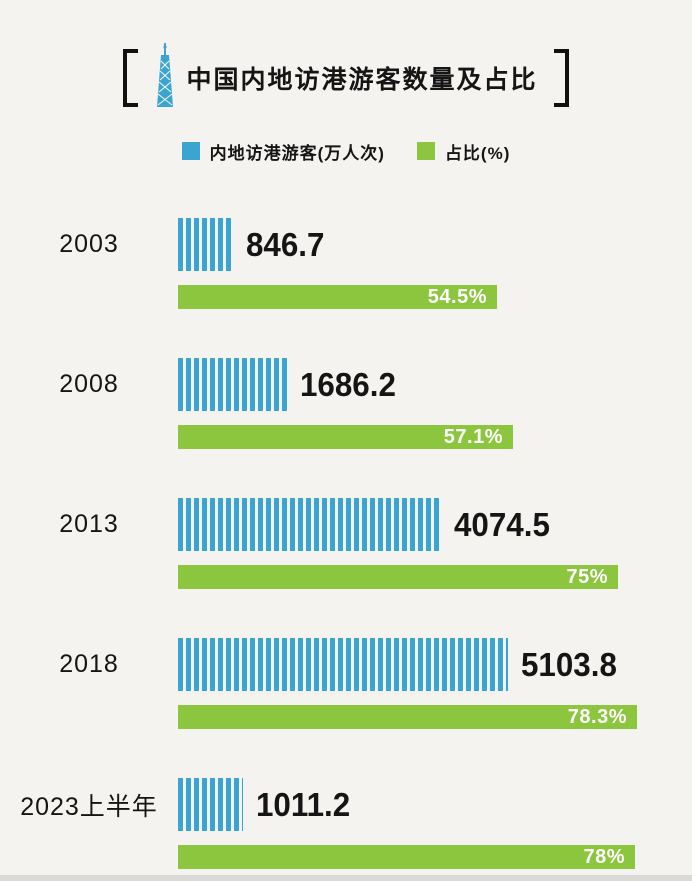 The image size is (692, 881). What do you see at coordinates (89, 524) in the screenshot?
I see `year-label: 2013` at bounding box center [89, 524].